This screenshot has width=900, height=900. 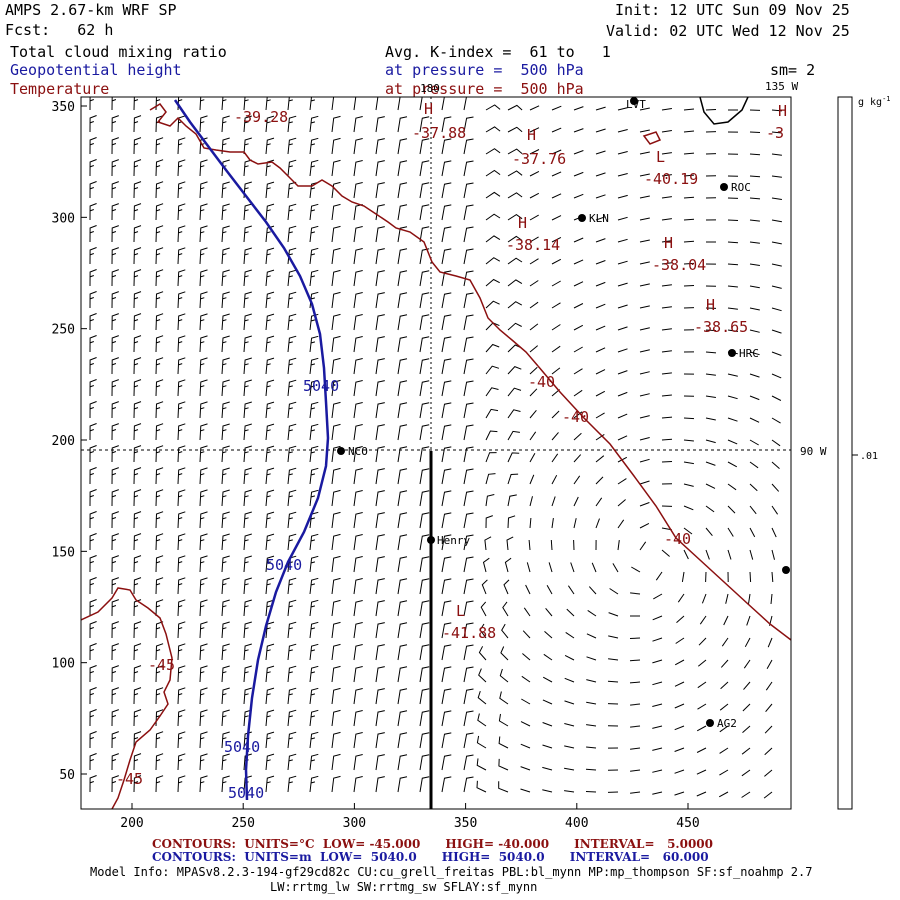 What do you see at coordinates (63, 107) in the screenshot?
I see `y-tick-label: 350` at bounding box center [63, 107].